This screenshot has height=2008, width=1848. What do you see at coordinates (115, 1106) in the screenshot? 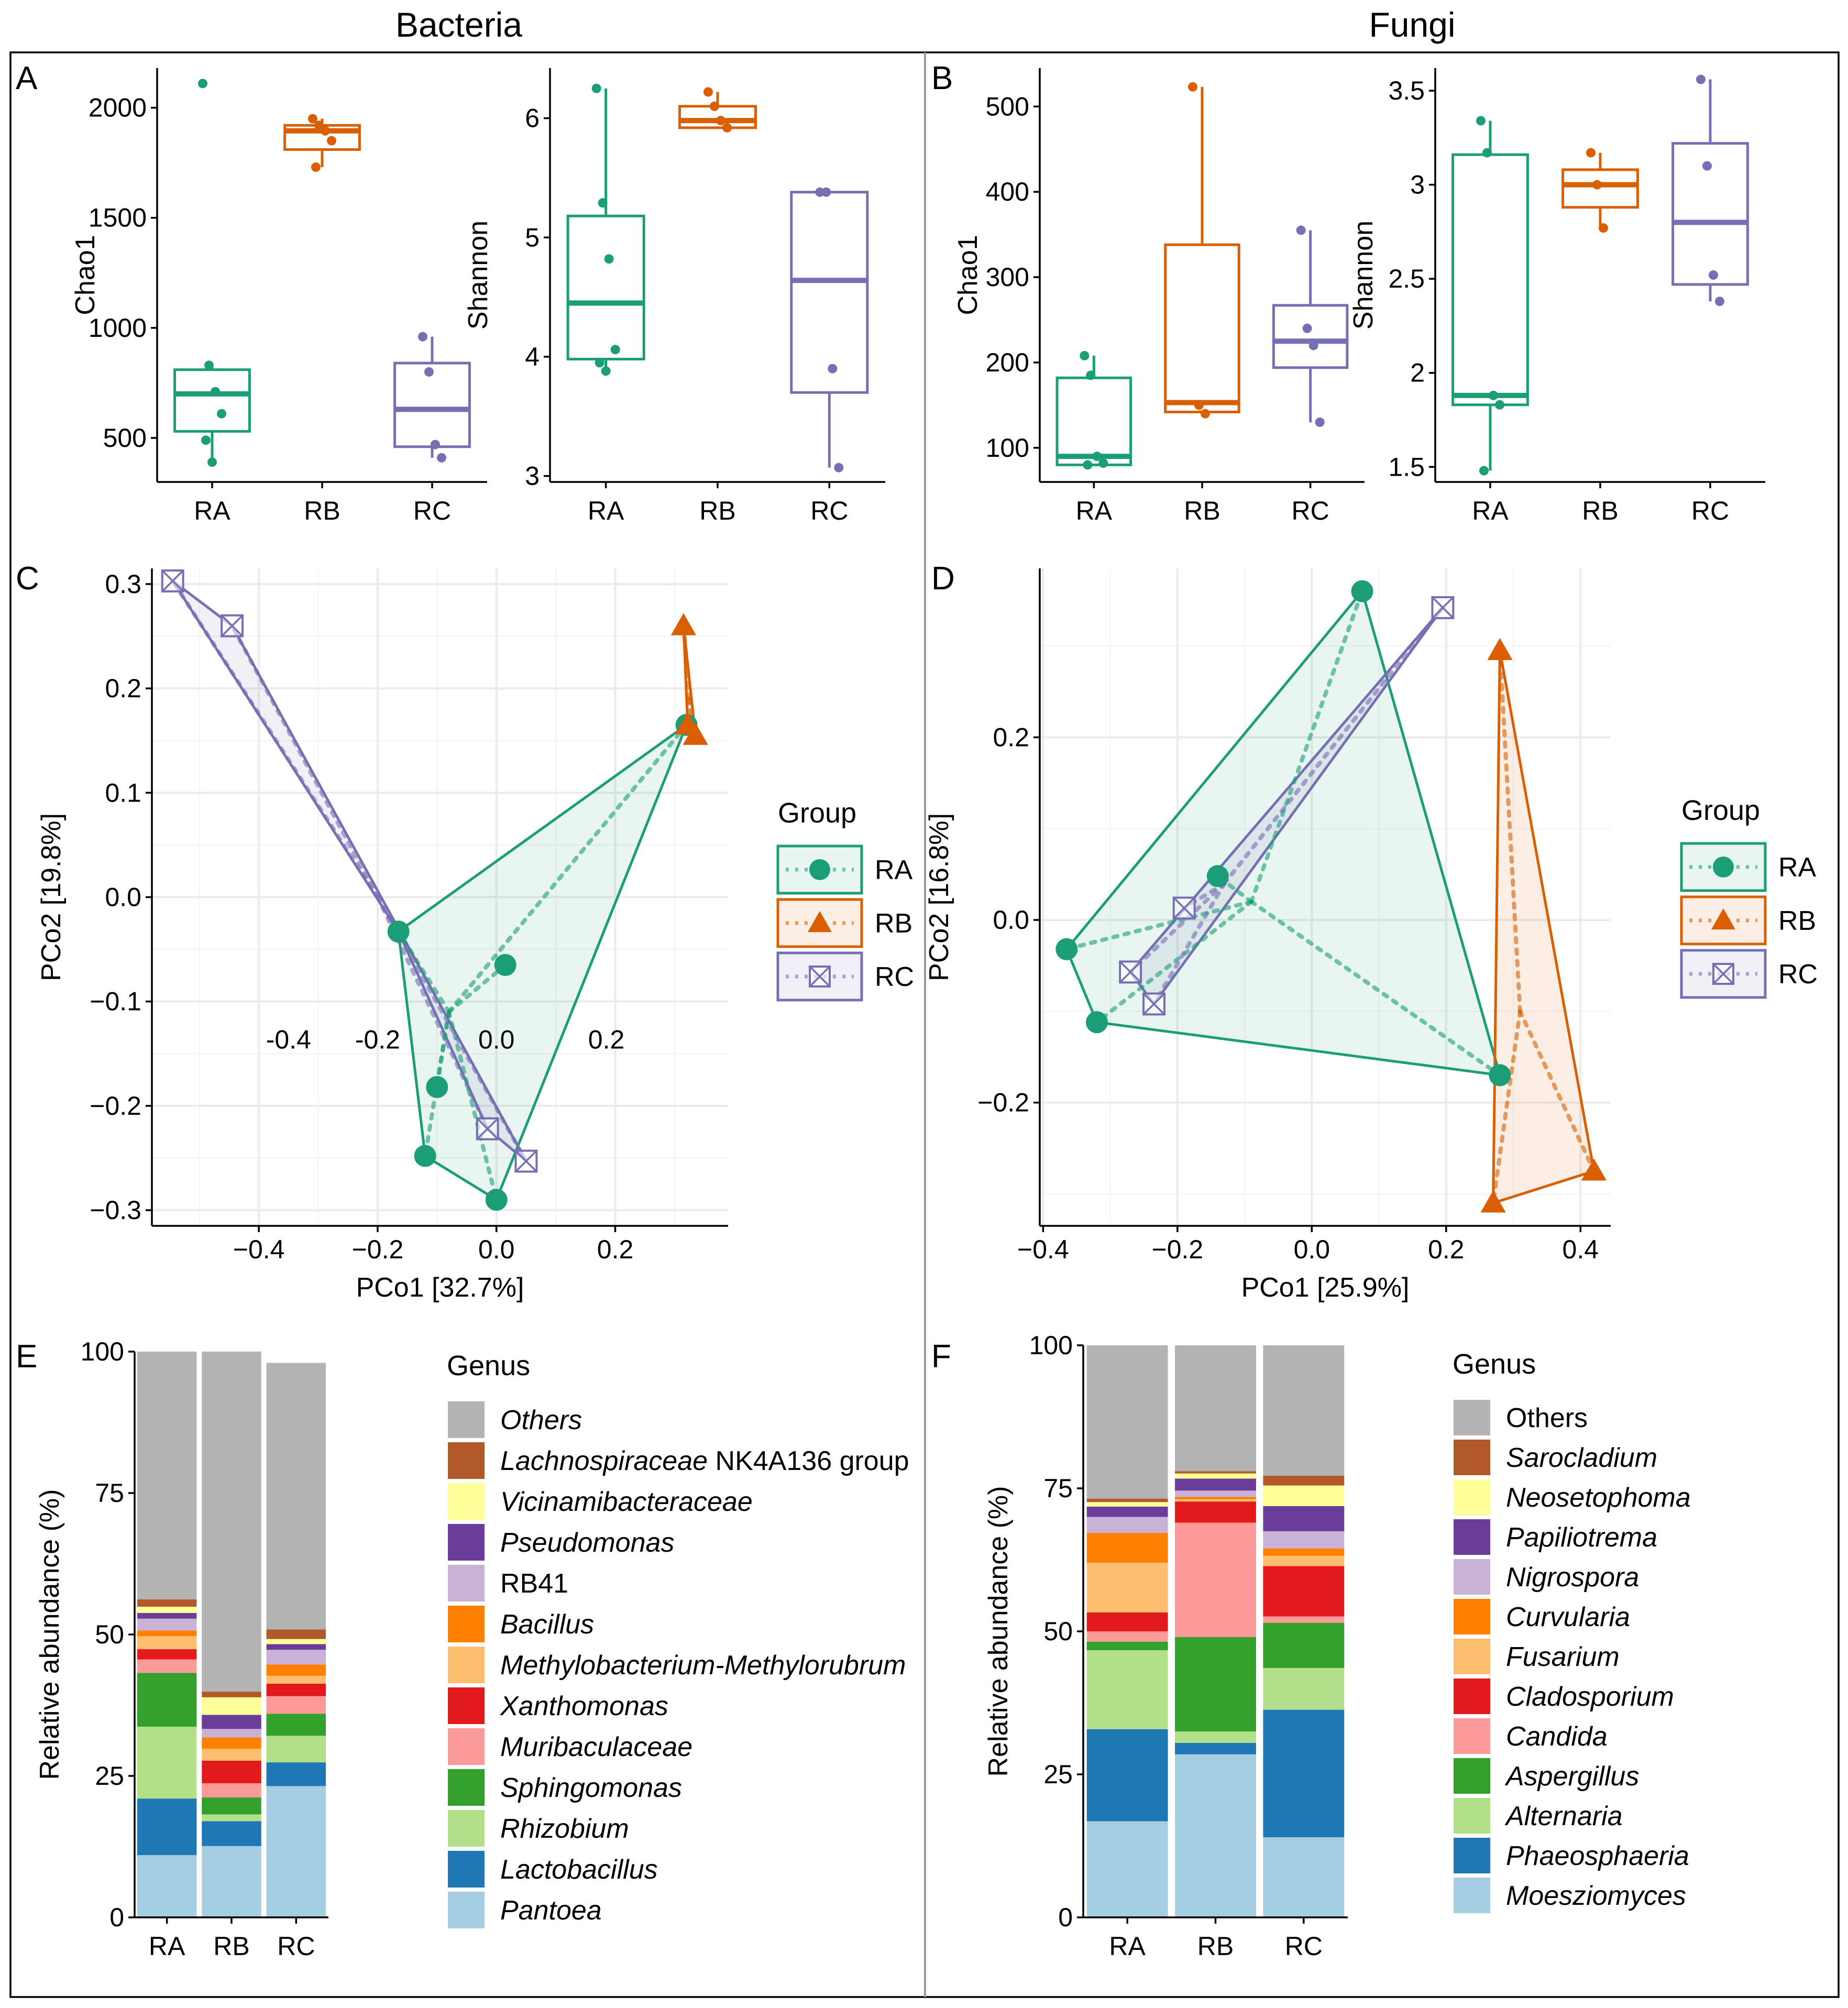
I see `y-tick-label: −0.2` at bounding box center [115, 1106].